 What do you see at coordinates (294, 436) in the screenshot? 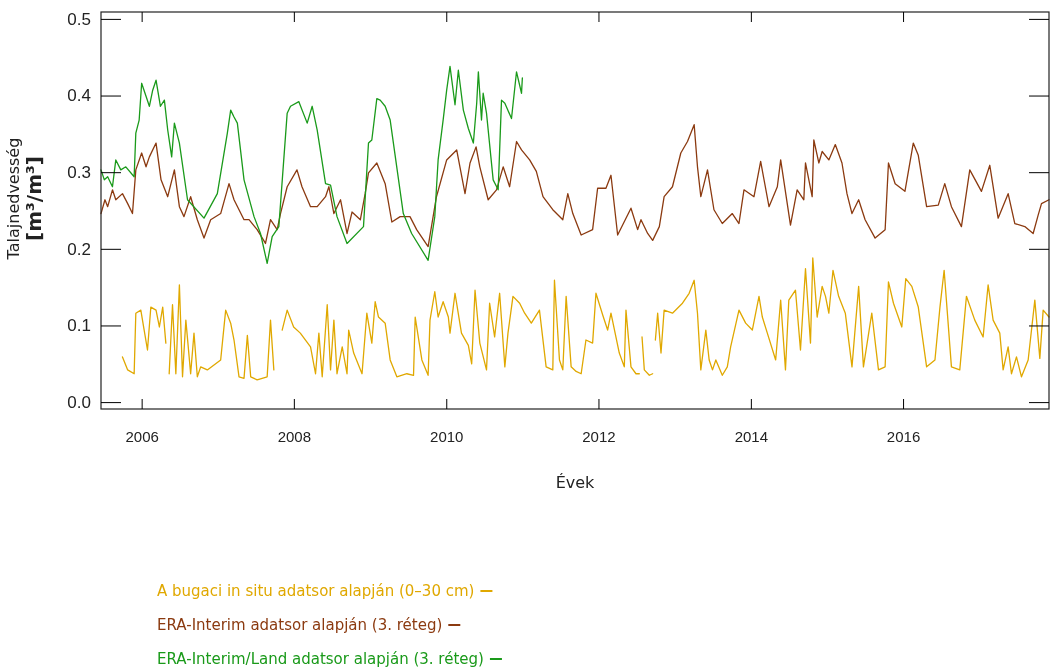
I see `x-tick-label: 2008` at bounding box center [294, 436].